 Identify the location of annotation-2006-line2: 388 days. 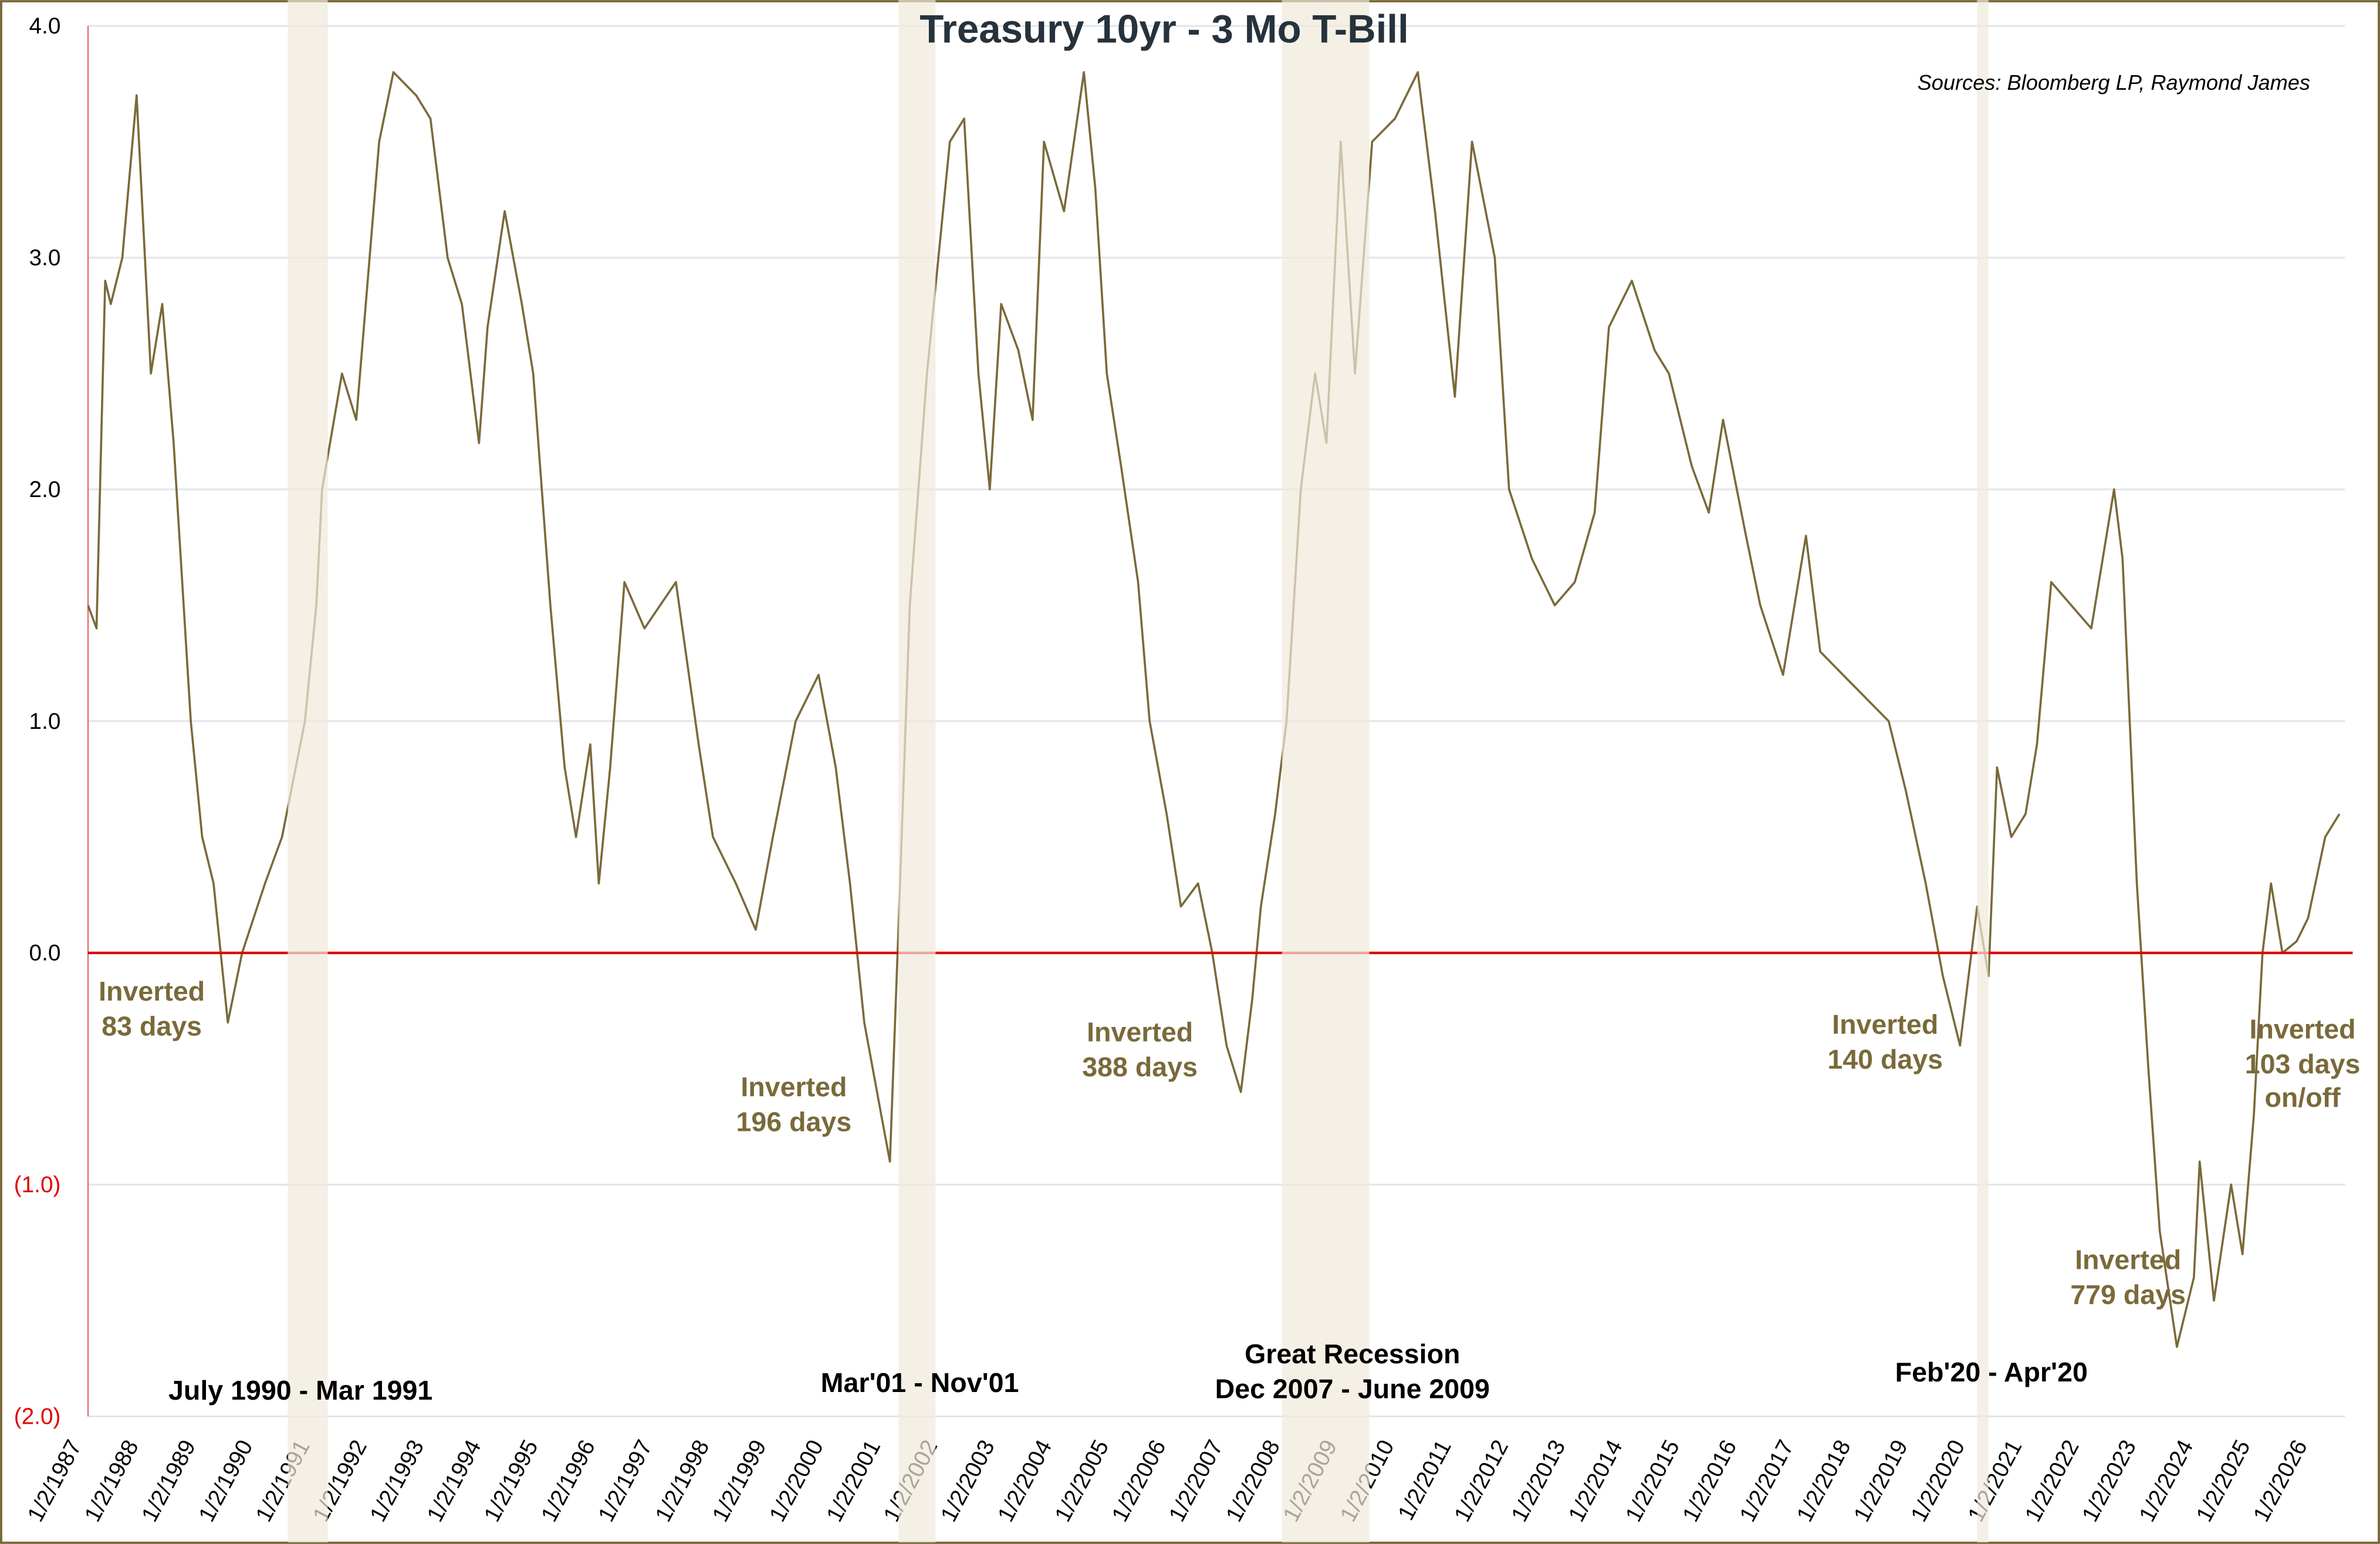
(1140, 1067).